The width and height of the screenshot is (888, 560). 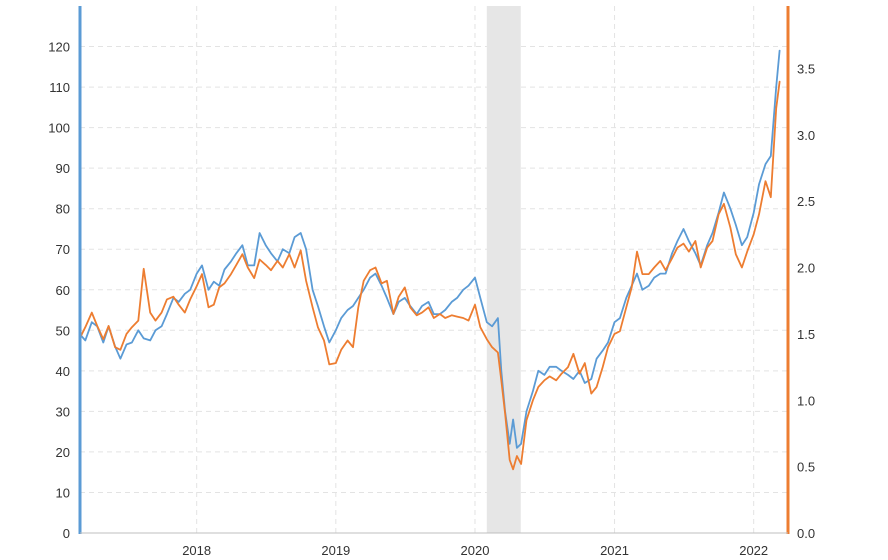 I want to click on recession-shading, so click(x=503, y=269).